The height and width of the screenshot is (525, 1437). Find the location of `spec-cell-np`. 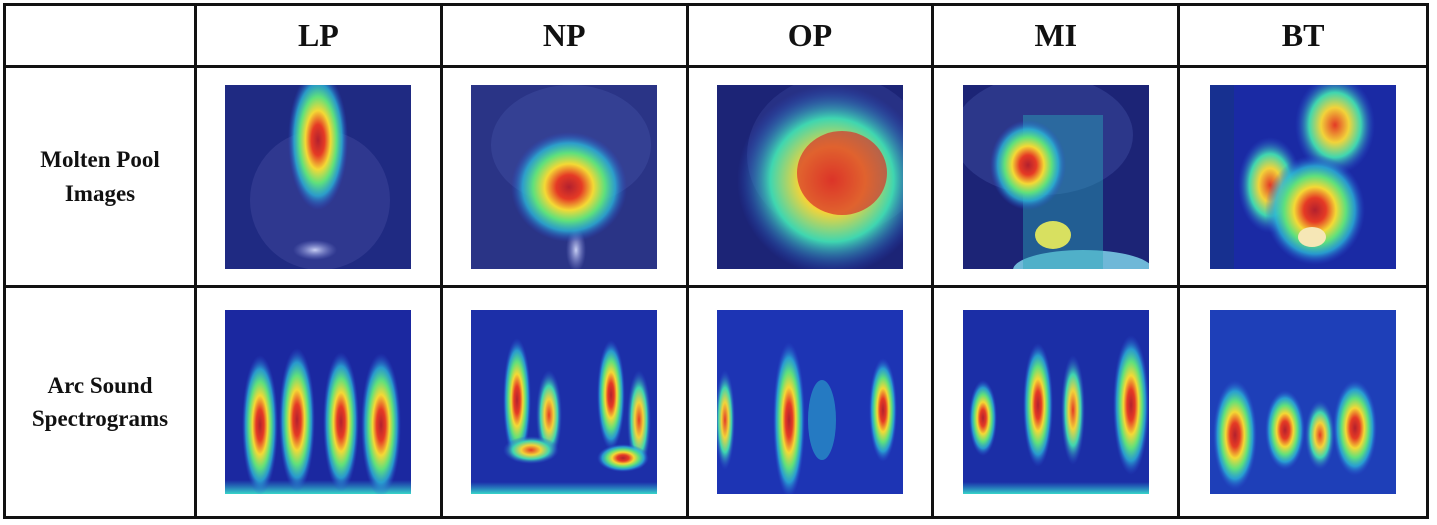

spec-cell-np is located at coordinates (566, 402).